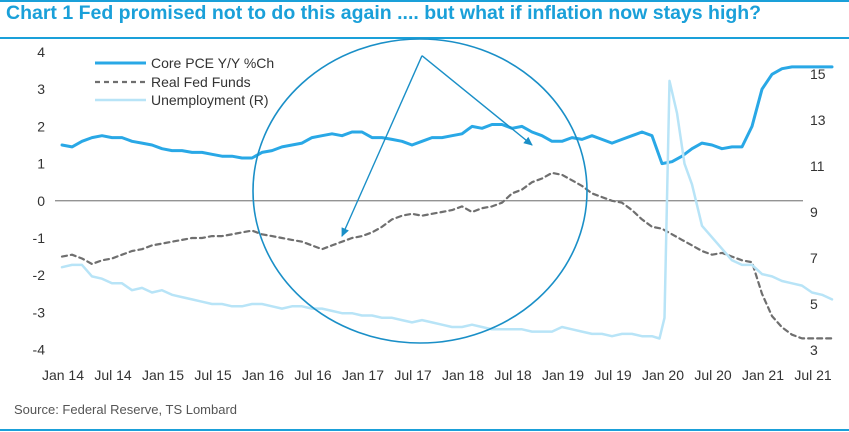 Image resolution: width=849 pixels, height=432 pixels. Describe the element at coordinates (313, 375) in the screenshot. I see `x-tick-label: Jul 16` at that location.